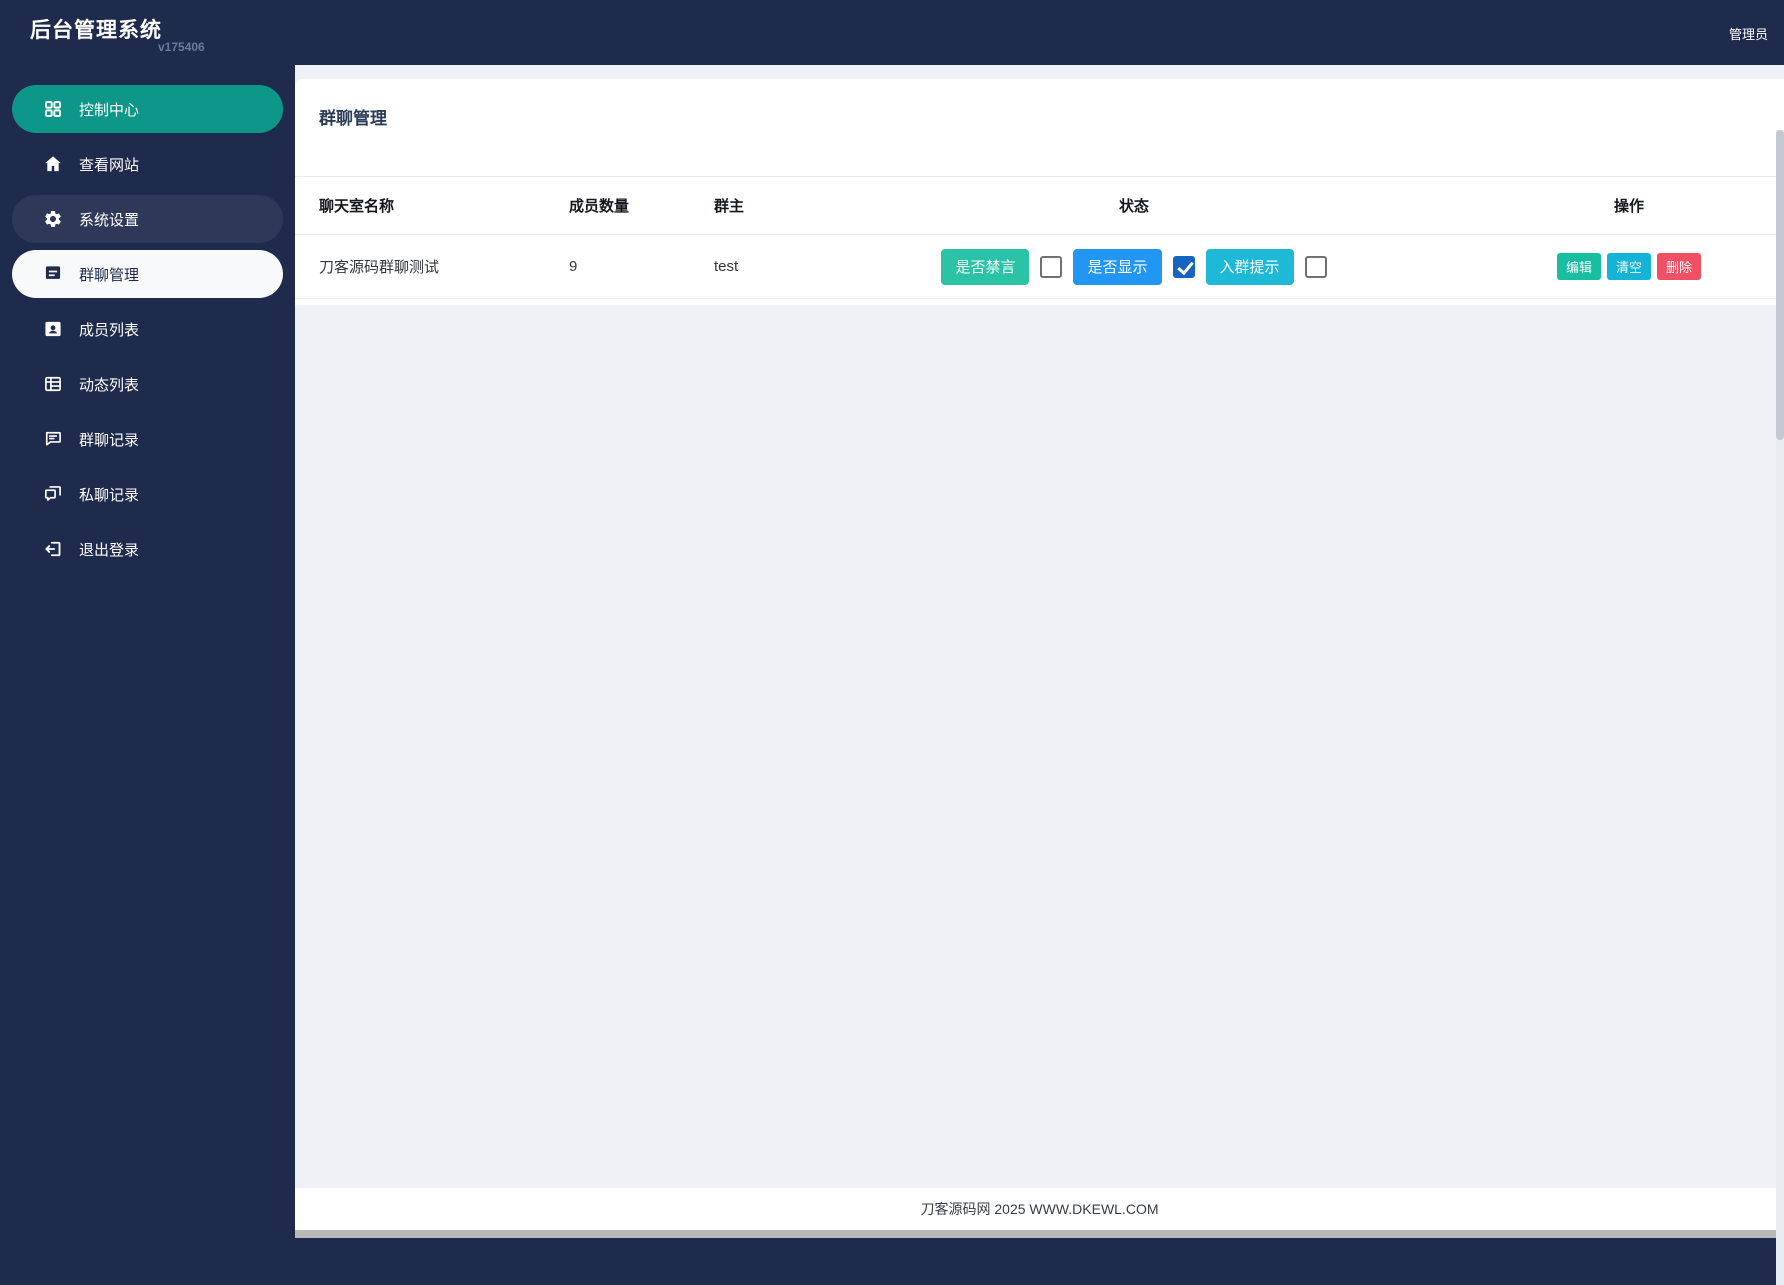 The height and width of the screenshot is (1285, 1784). What do you see at coordinates (109, 330) in the screenshot?
I see `sidebar-item-label: 成员列表` at bounding box center [109, 330].